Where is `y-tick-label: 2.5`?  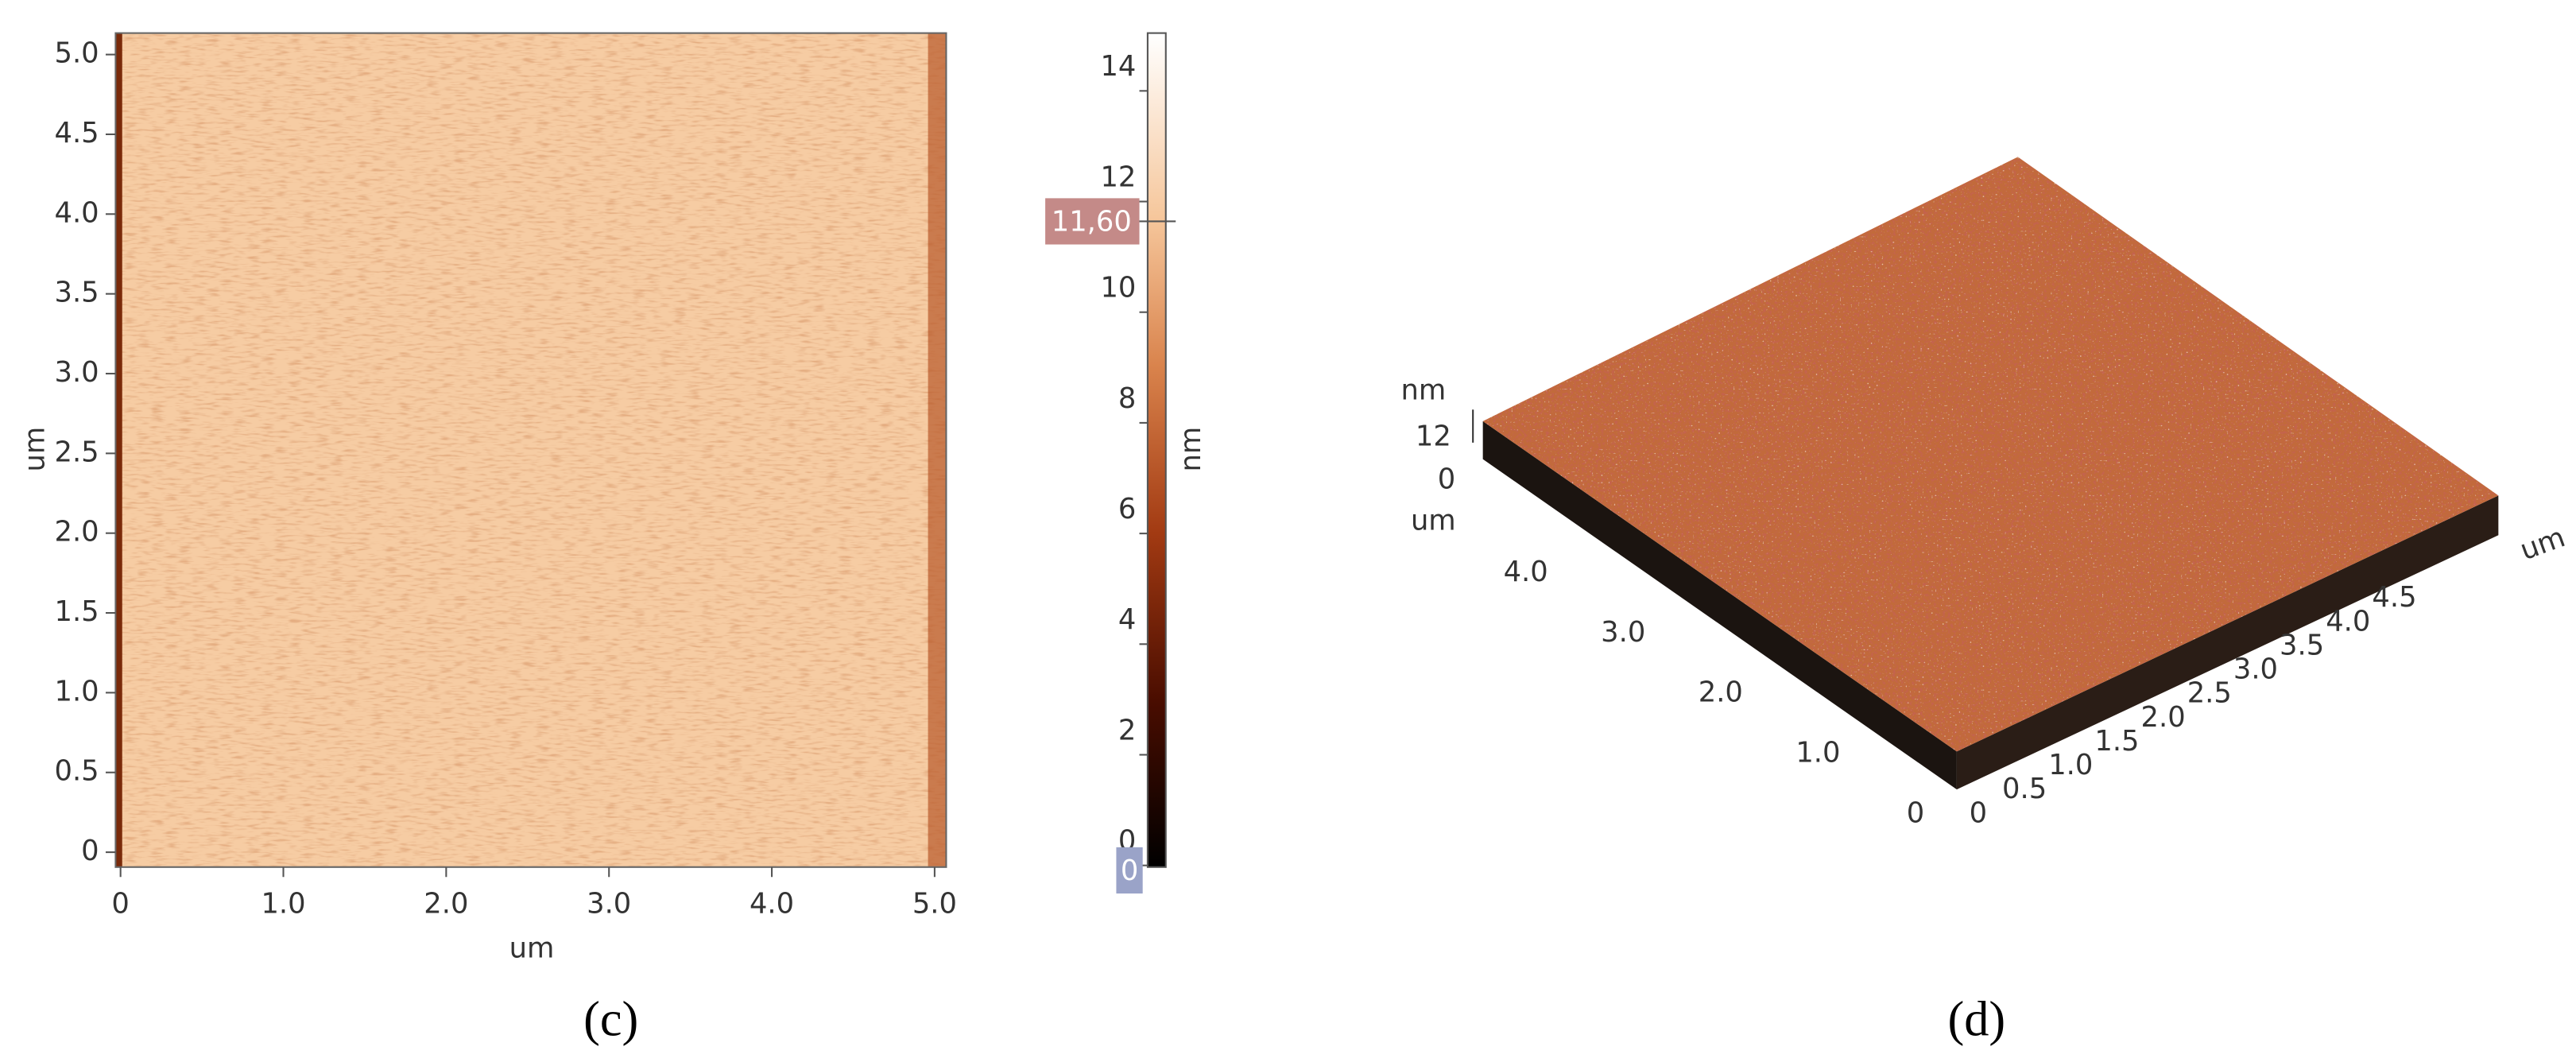
y-tick-label: 2.5 is located at coordinates (77, 452).